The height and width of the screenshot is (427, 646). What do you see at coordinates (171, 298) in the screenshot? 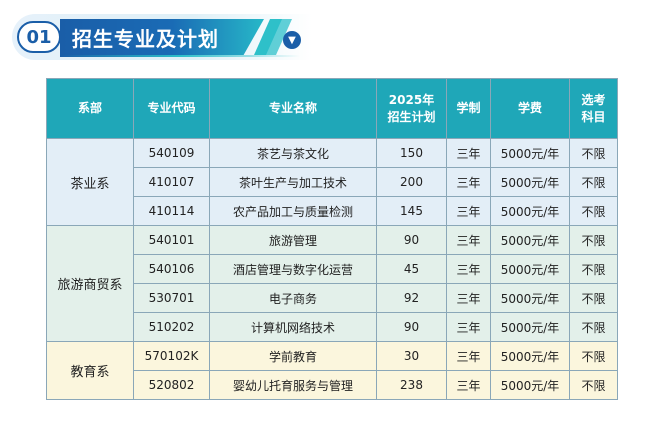
I see `major-code-cell: 530701` at bounding box center [171, 298].